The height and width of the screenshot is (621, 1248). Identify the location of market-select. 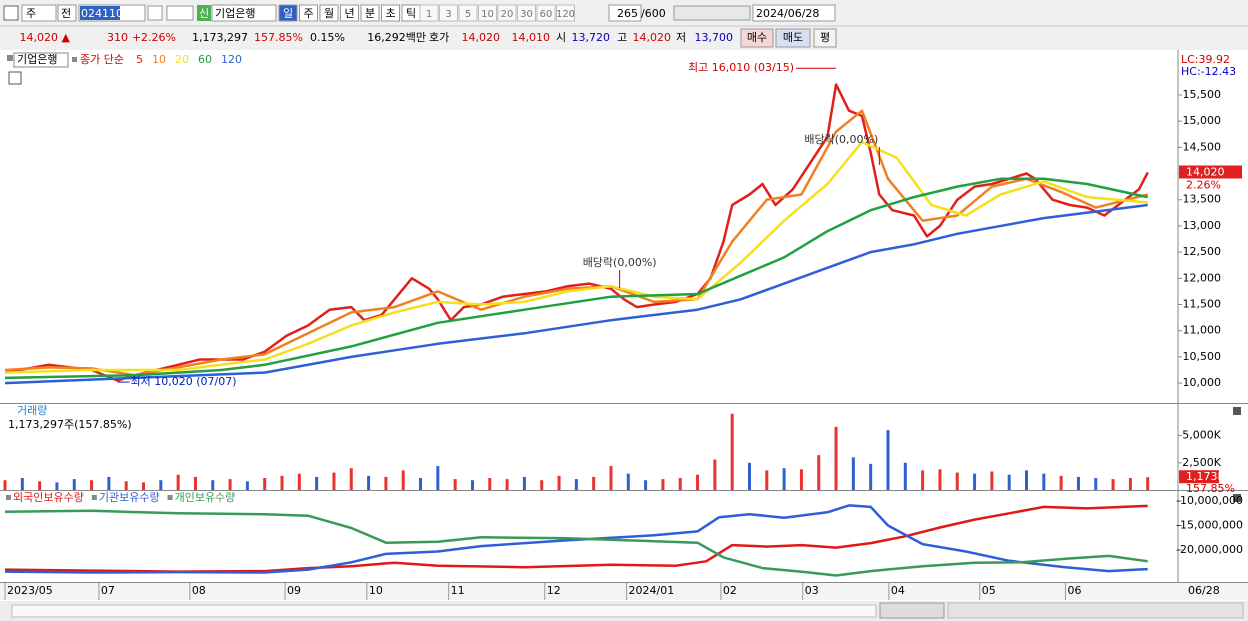
(39, 13).